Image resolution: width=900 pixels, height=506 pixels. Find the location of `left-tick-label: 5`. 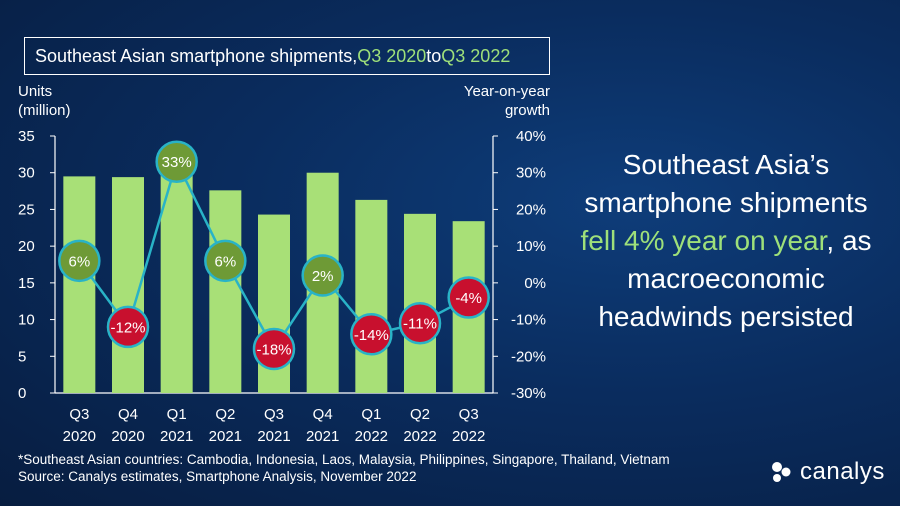

left-tick-label: 5 is located at coordinates (22, 356).